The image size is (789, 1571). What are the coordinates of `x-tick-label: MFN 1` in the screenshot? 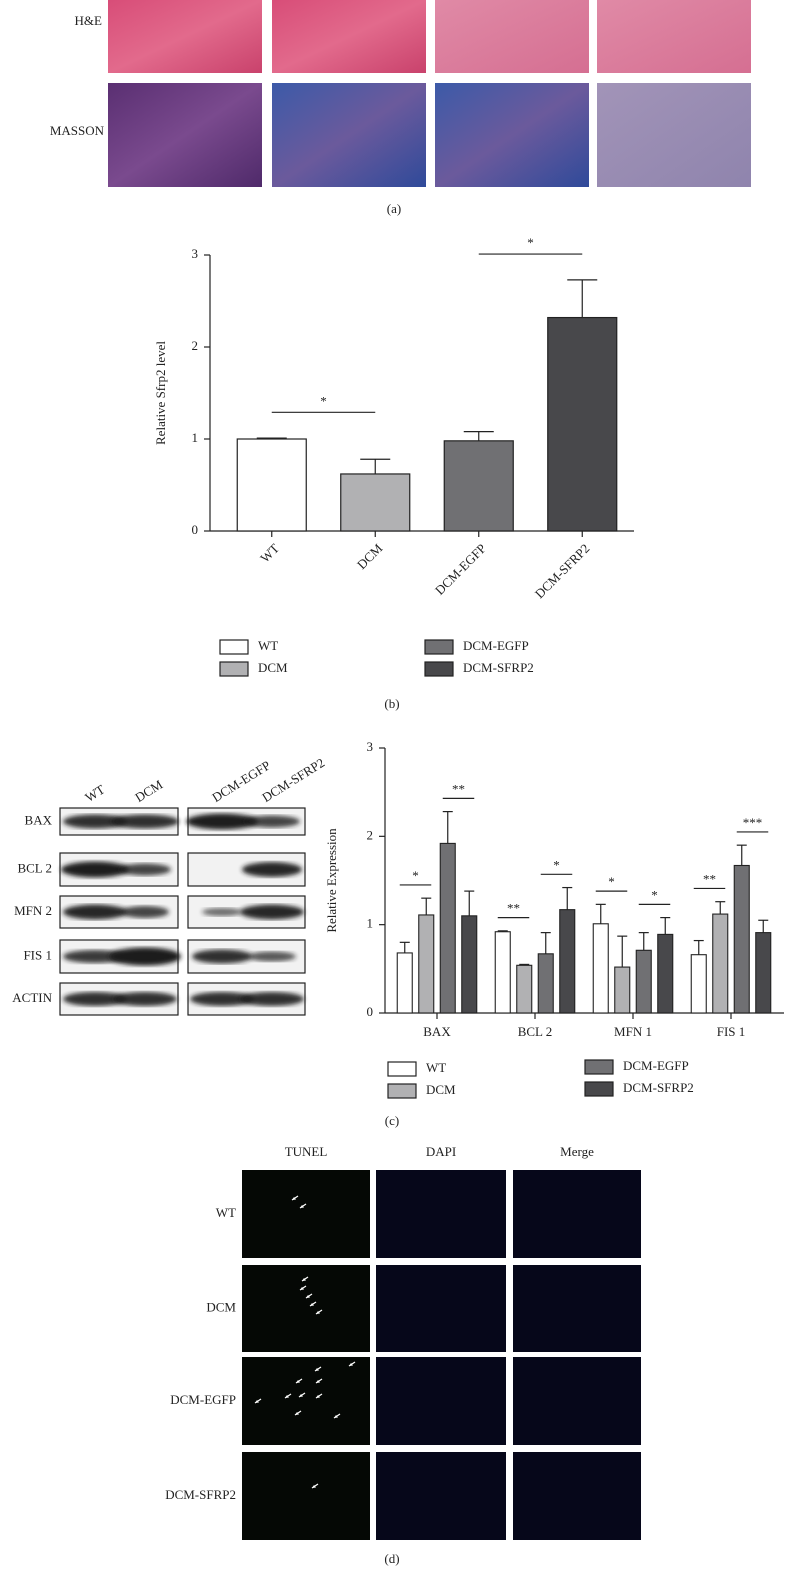 It's located at (633, 1031).